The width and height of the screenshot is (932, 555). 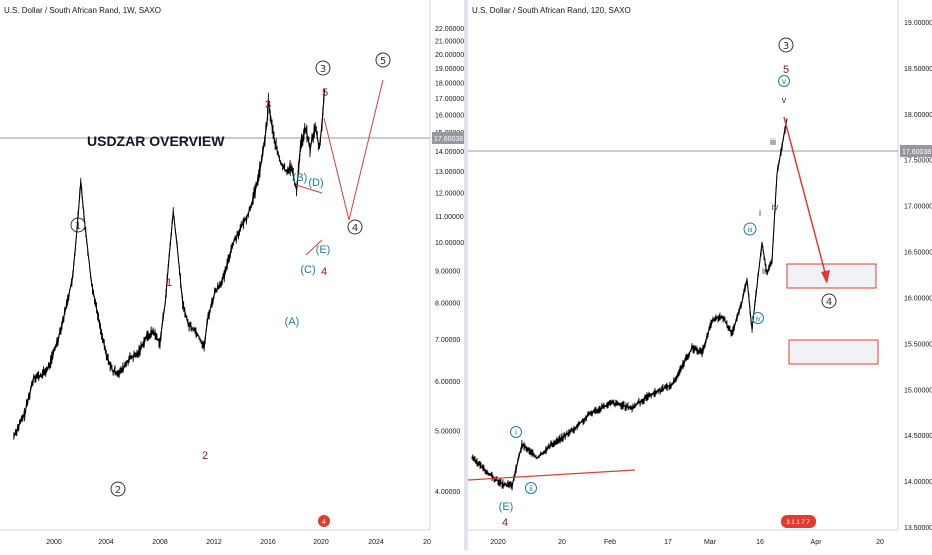 What do you see at coordinates (760, 213) in the screenshot?
I see `small-label-i: i` at bounding box center [760, 213].